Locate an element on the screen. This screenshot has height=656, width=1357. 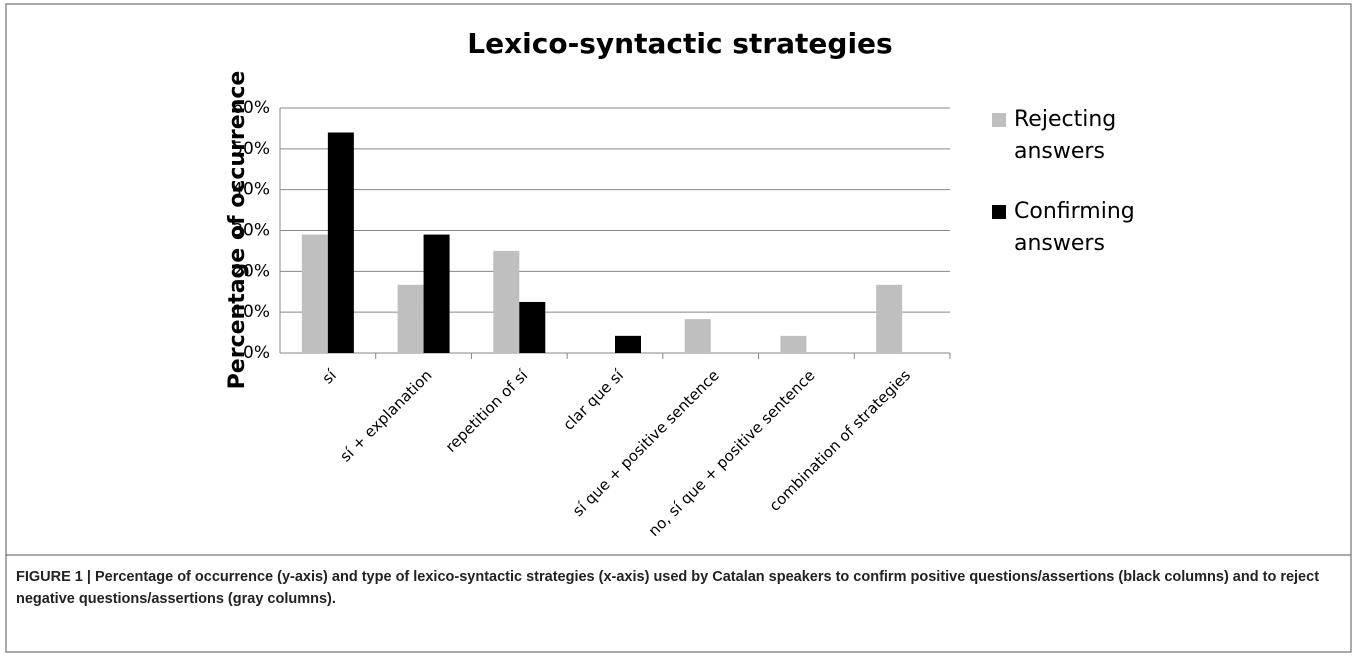
legend-label: Confirming answers is located at coordinates (1074, 227).